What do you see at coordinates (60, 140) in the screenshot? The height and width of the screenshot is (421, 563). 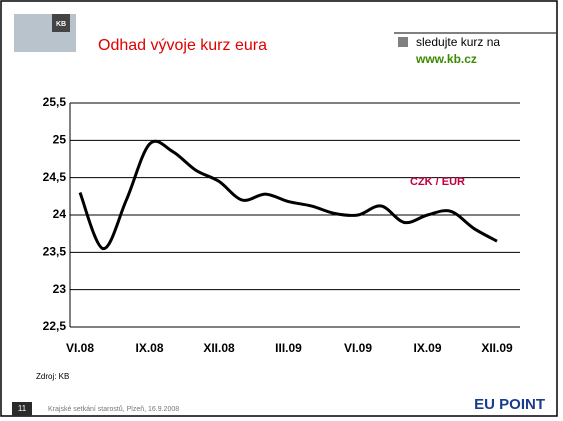 I see `y-tick-label: 25` at bounding box center [60, 140].